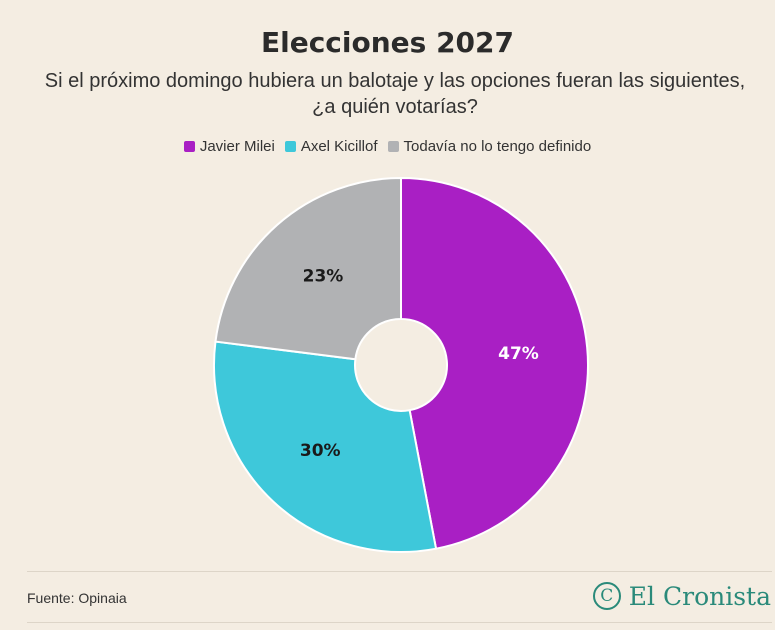 The width and height of the screenshot is (775, 630). Describe the element at coordinates (323, 276) in the screenshot. I see `slice-label-undecided: 23%` at that location.